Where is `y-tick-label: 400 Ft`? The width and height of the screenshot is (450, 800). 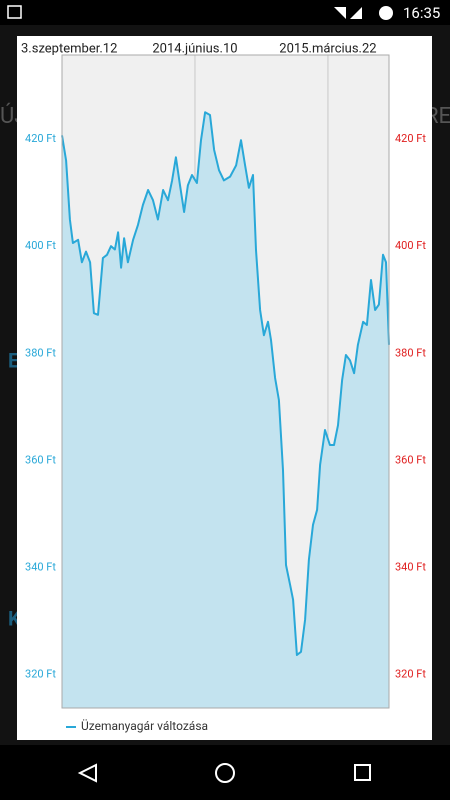 y-tick-label: 400 Ft is located at coordinates (40, 245).